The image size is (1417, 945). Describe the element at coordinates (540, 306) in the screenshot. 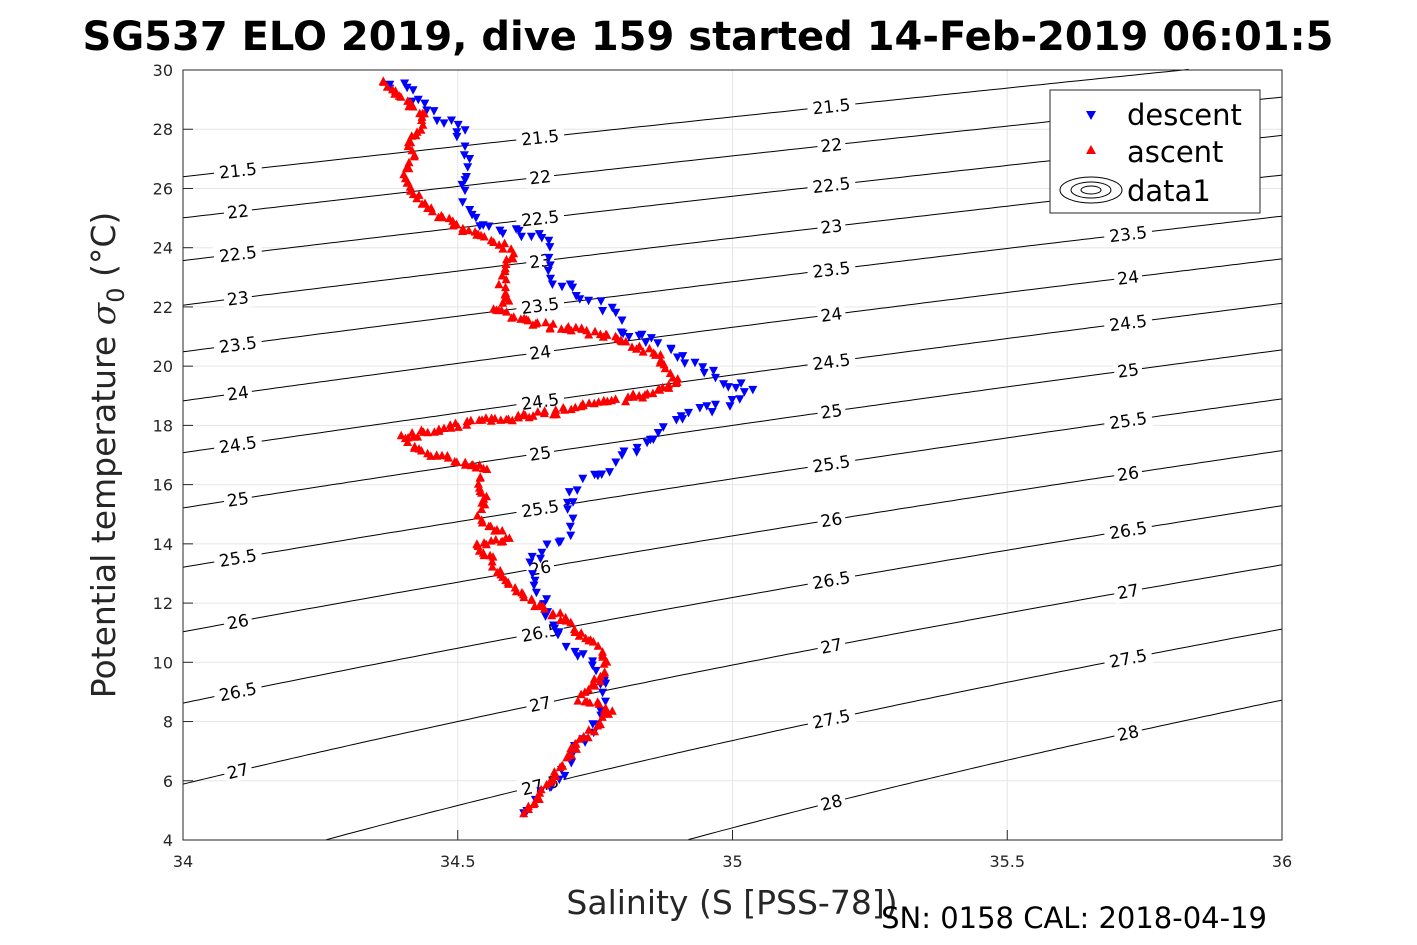

I see `contour-label-text: 23.5` at that location.